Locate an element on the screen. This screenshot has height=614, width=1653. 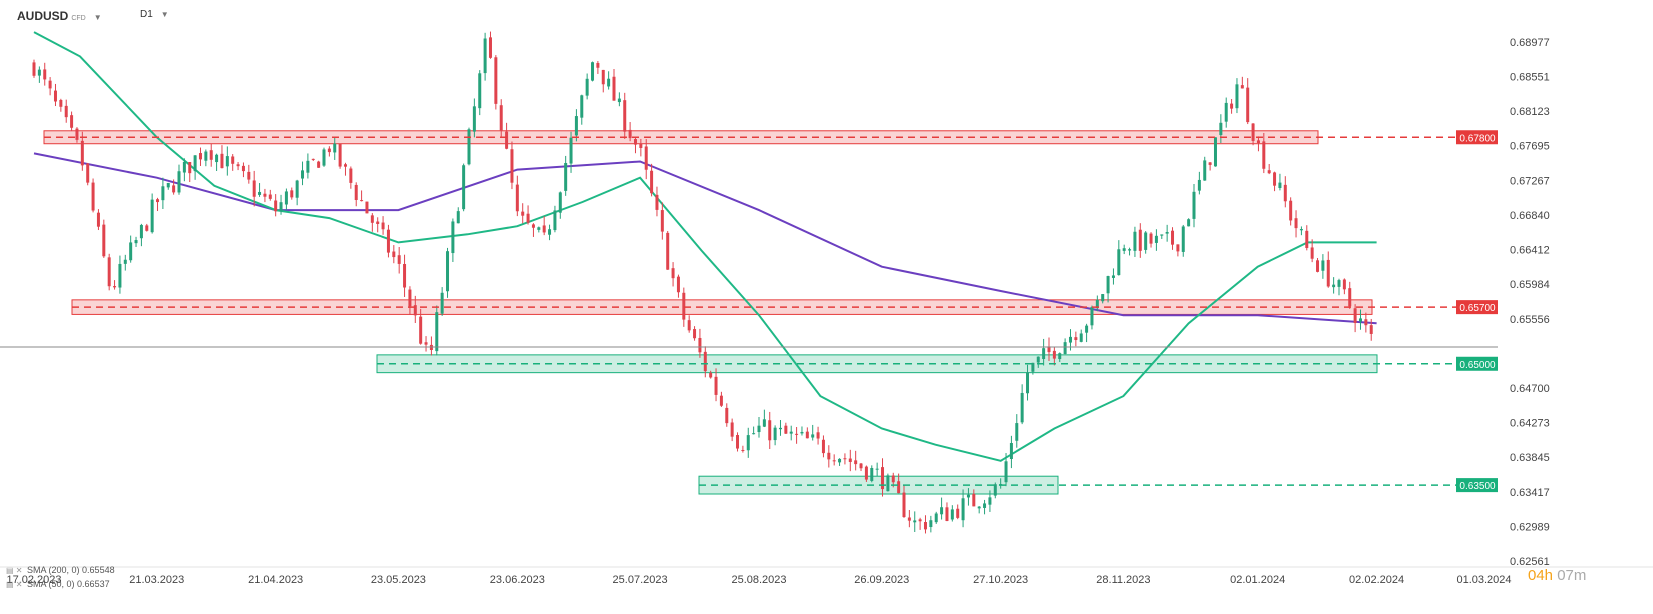
countdown-hours: 04h is located at coordinates (1541, 575).